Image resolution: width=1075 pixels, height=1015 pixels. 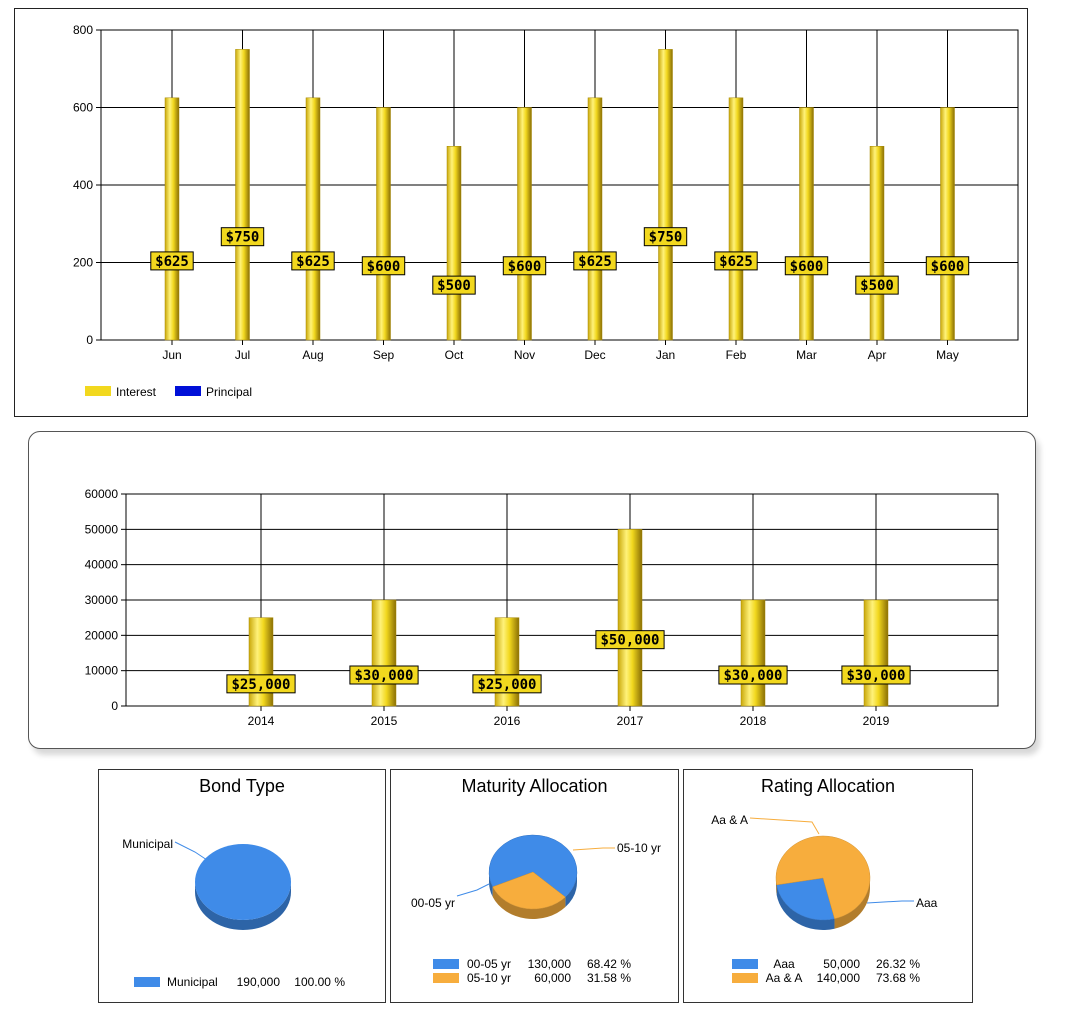 What do you see at coordinates (898, 964) in the screenshot?
I see `legend-percent: 26.32 %` at bounding box center [898, 964].